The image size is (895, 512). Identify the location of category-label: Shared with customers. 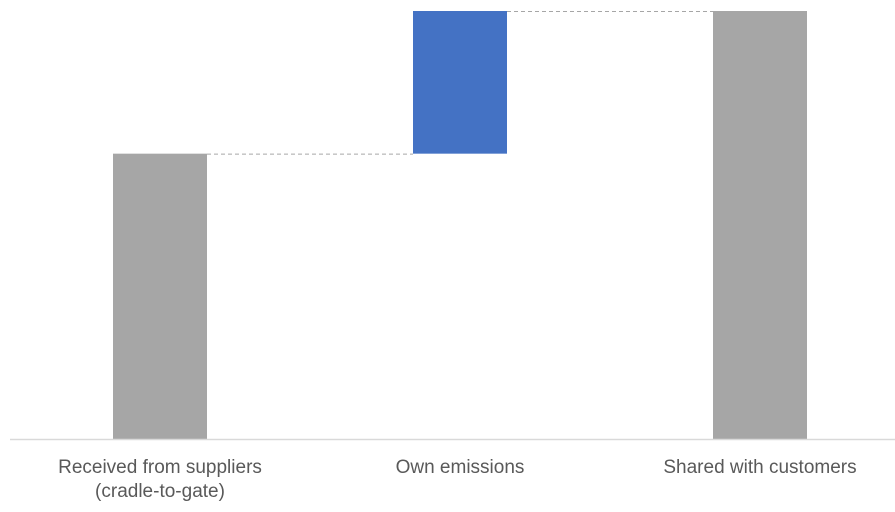
(757, 468).